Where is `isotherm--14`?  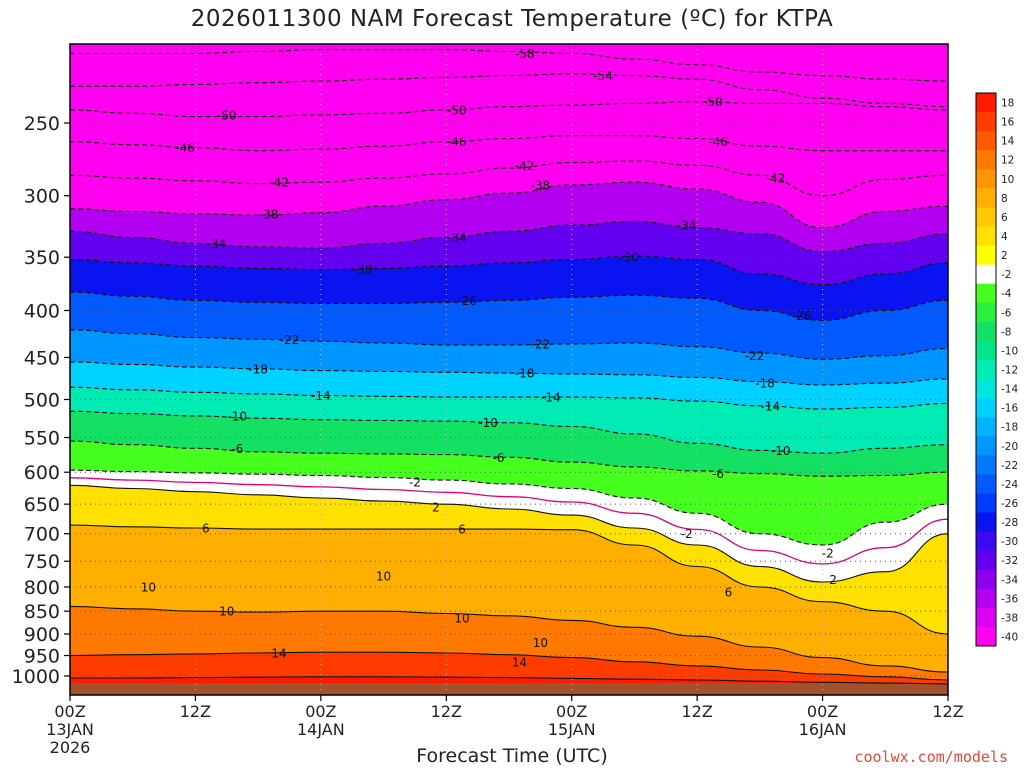
isotherm--14 is located at coordinates (509, 398).